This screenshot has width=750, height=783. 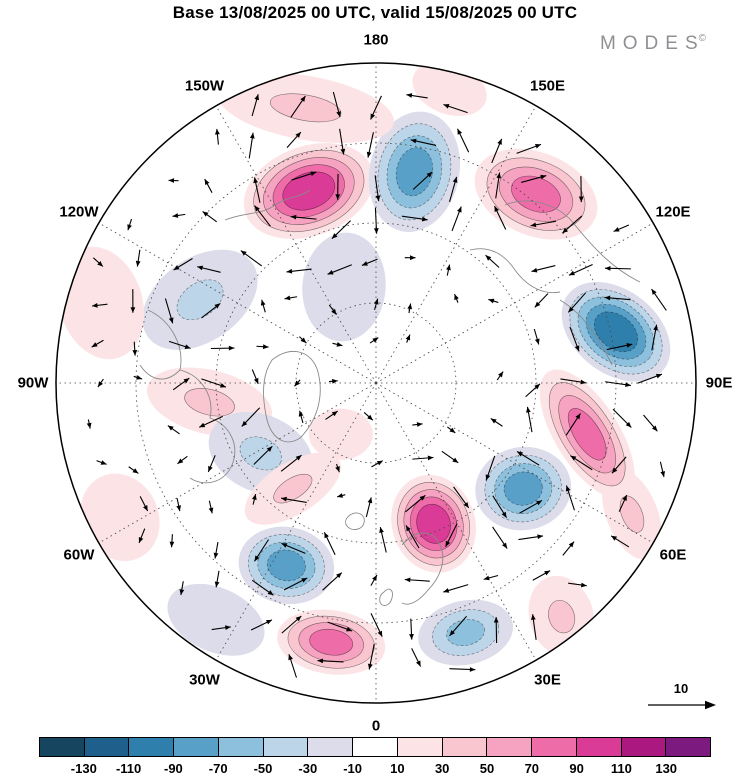 I want to click on meridian-label: 150W, so click(x=204, y=86).